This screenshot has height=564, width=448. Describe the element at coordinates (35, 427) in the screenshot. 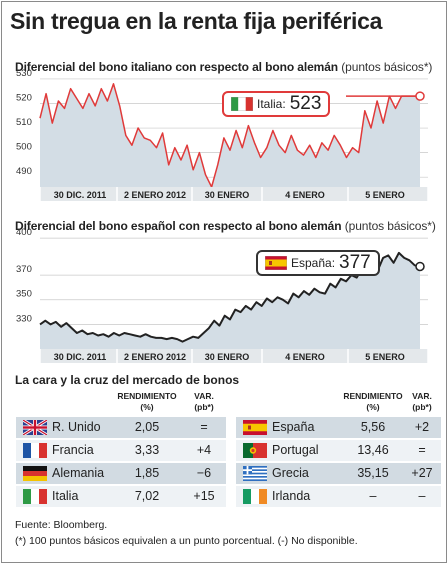

I see `uk-flag-icon` at that location.